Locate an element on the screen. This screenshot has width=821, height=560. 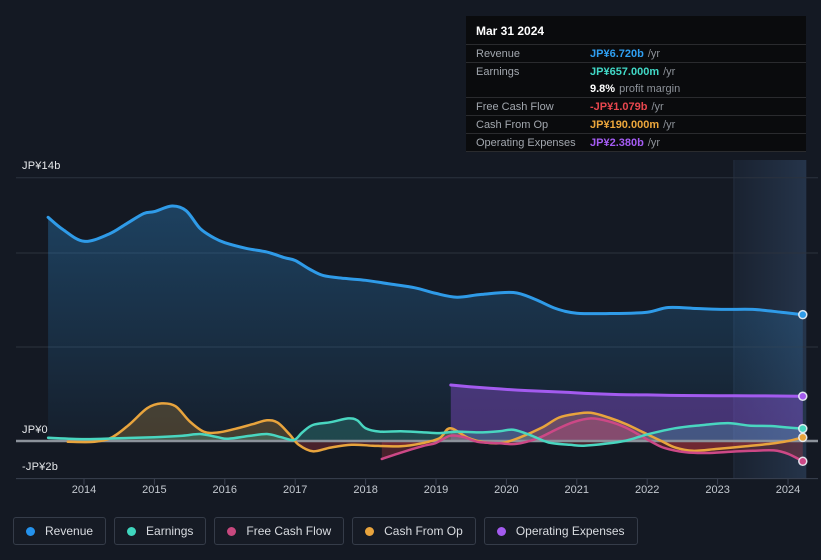
legend-item-free-cash-flow: Free Cash Flow is located at coordinates (279, 531).